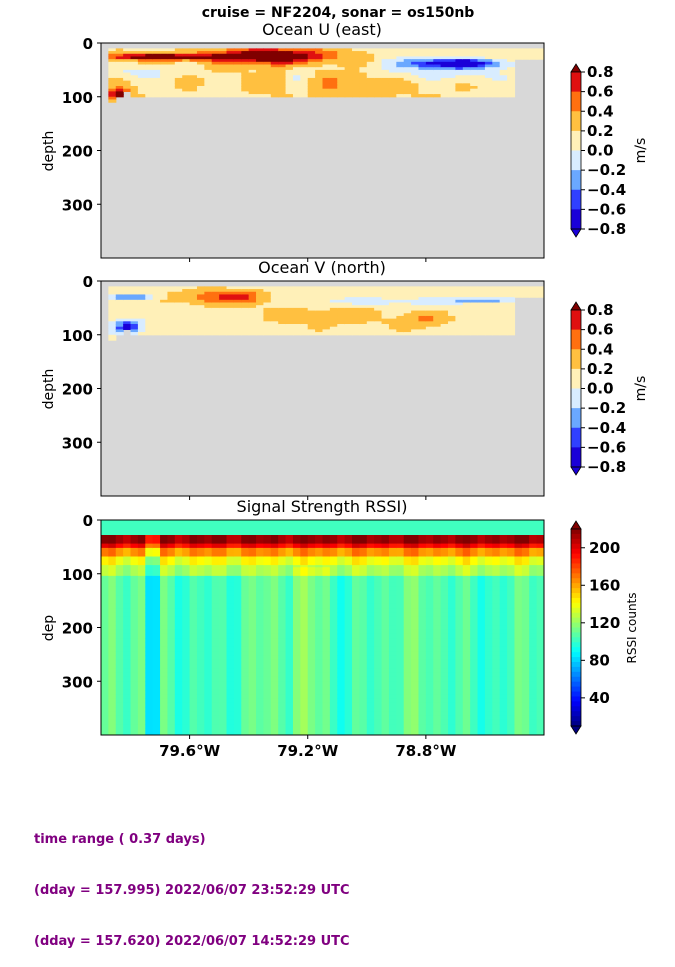 The width and height of the screenshot is (675, 967). I want to click on y-tick-label: 0, so click(88, 282).